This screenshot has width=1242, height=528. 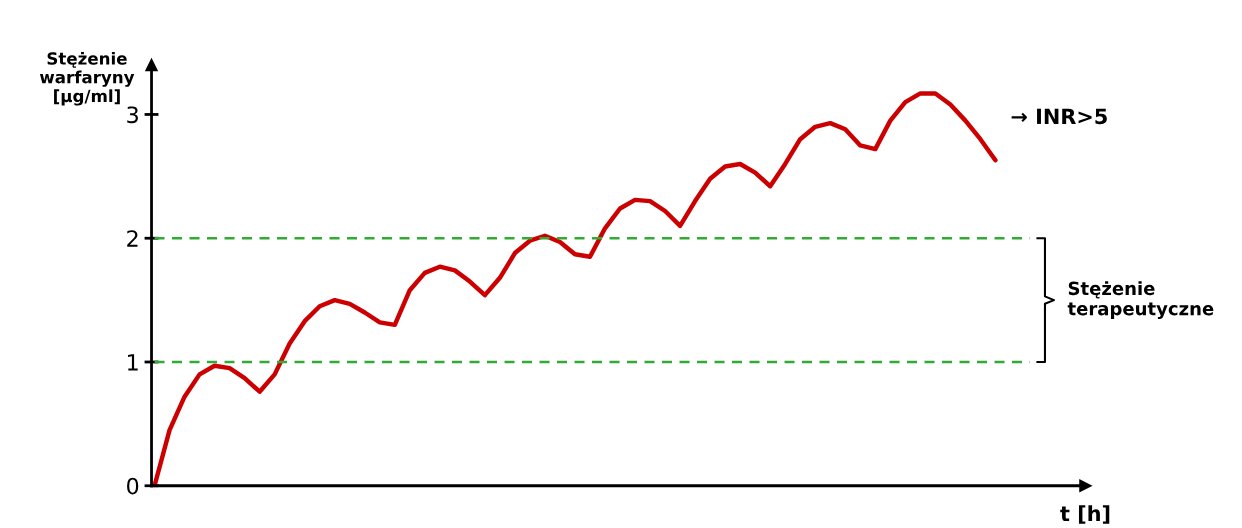 I want to click on y-tick-label: 3, so click(x=132, y=115).